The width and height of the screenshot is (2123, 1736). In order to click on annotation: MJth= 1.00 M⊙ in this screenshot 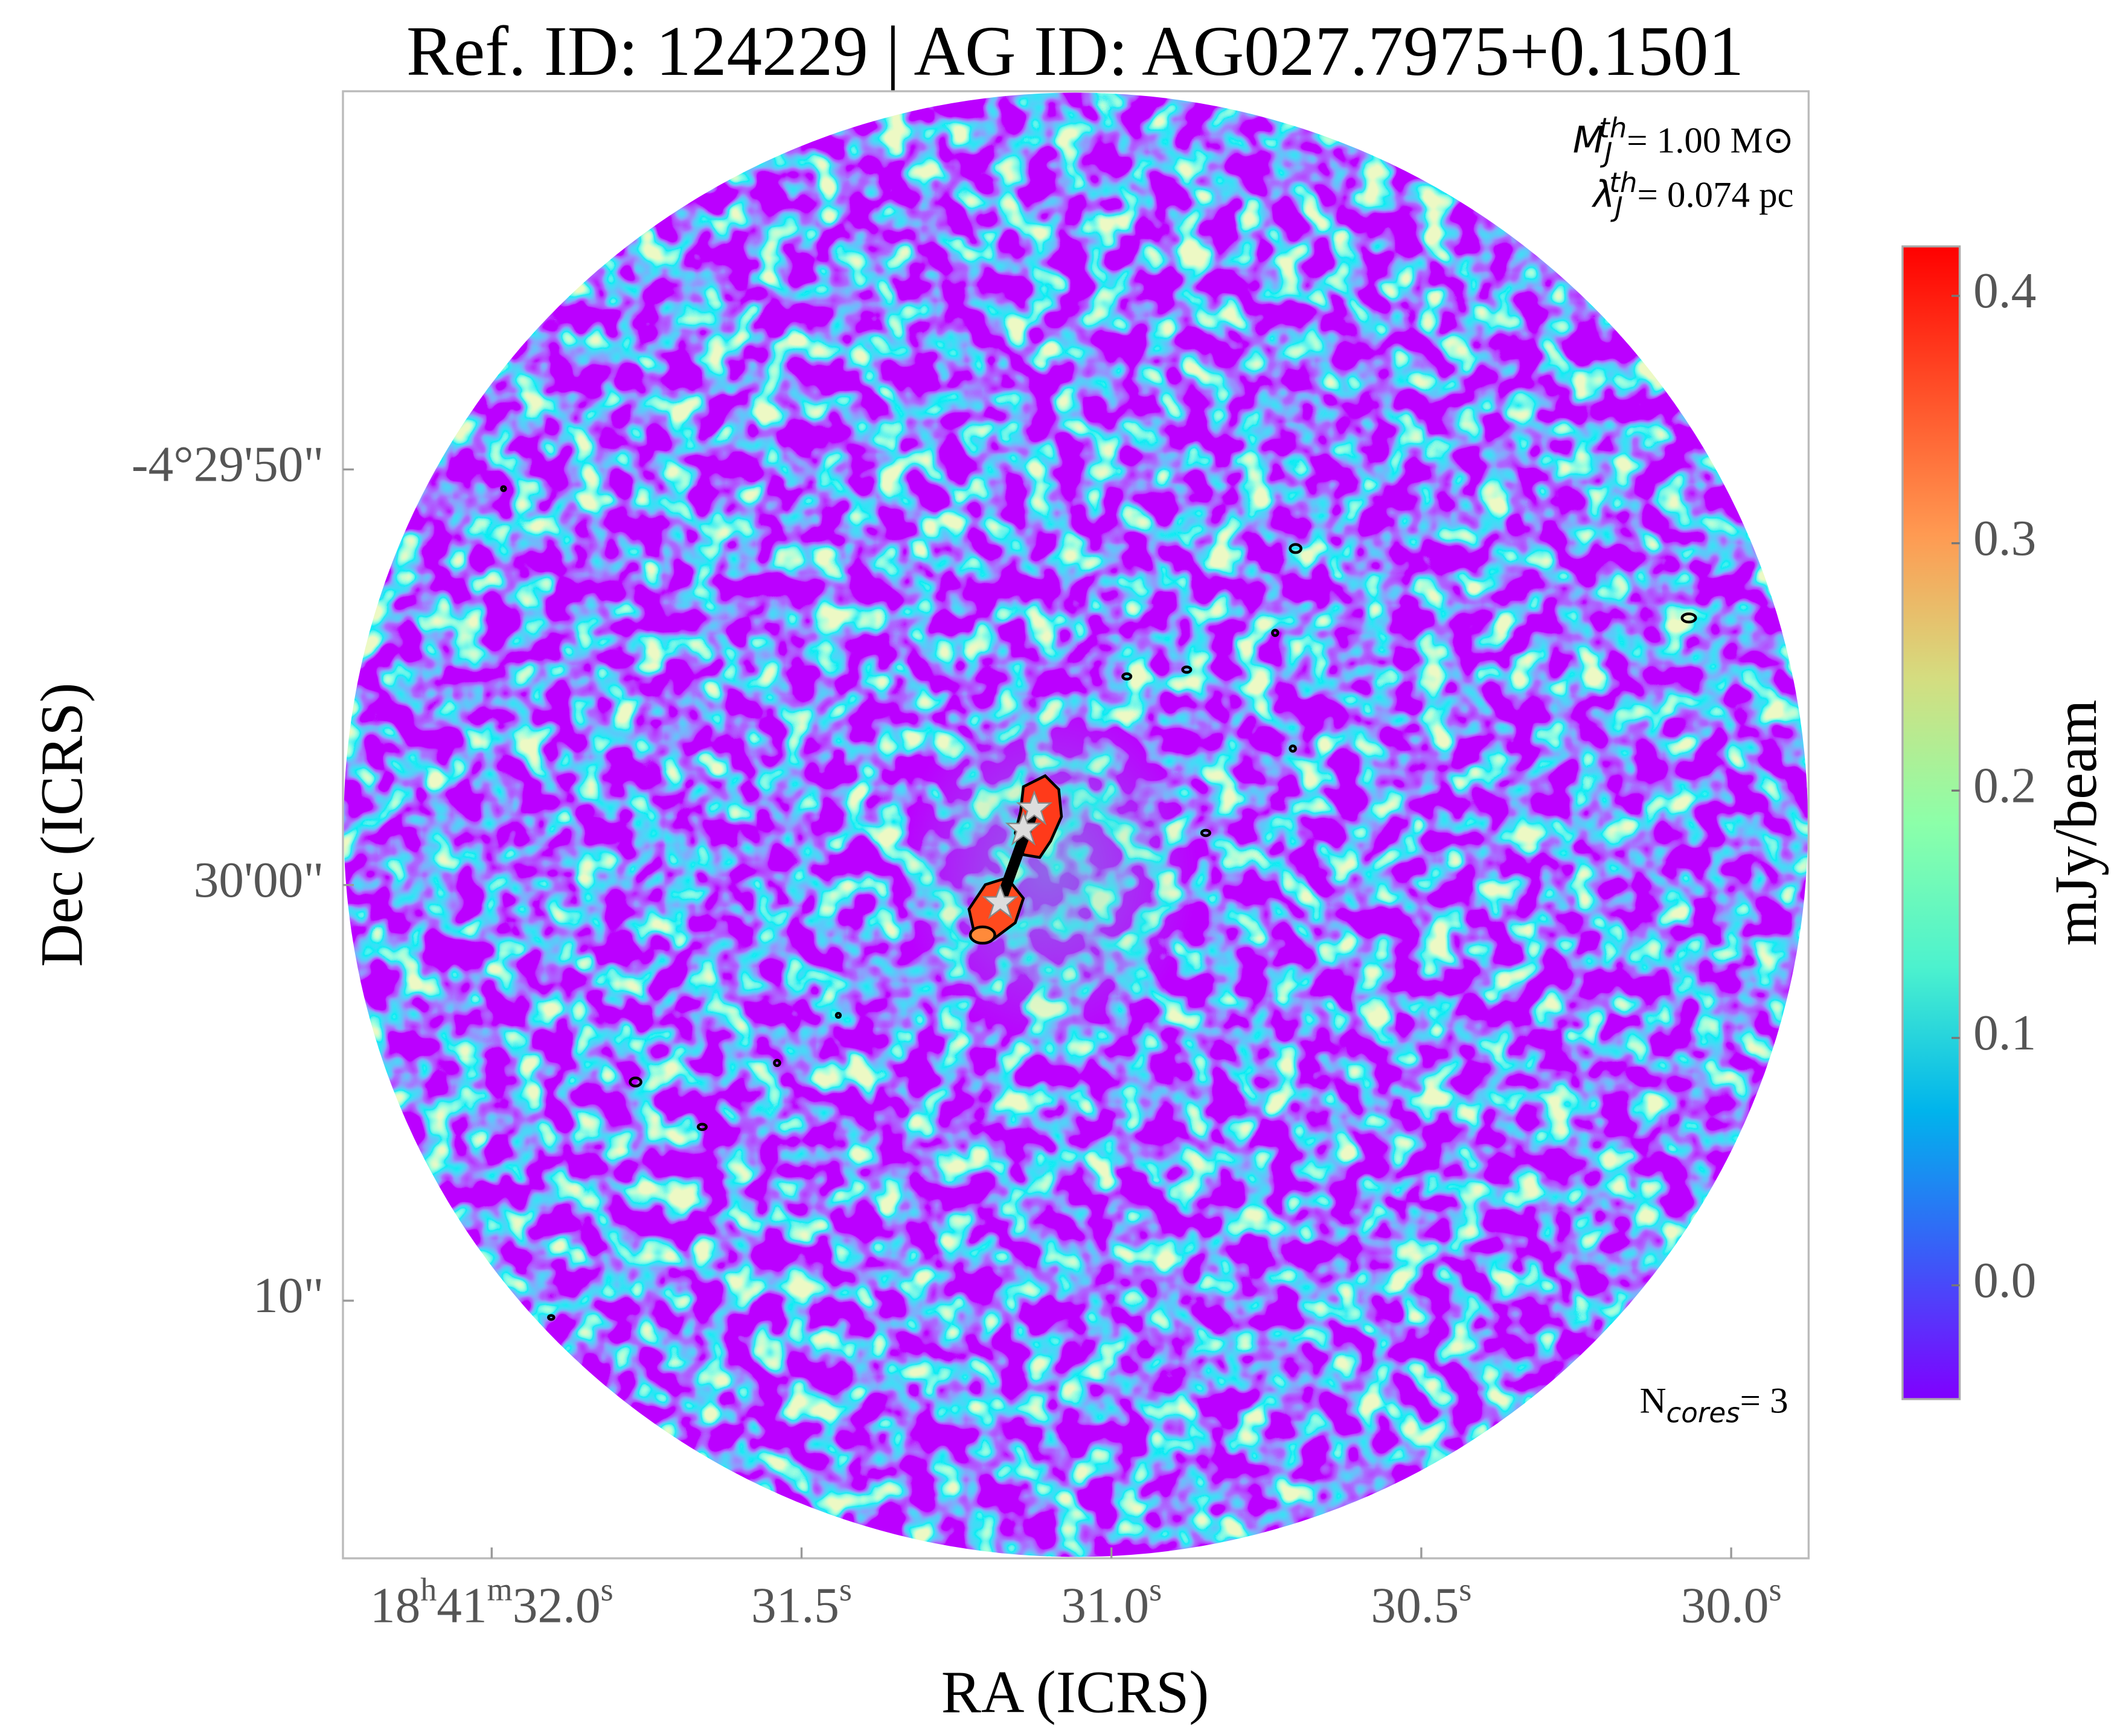, I will do `click(1683, 140)`.